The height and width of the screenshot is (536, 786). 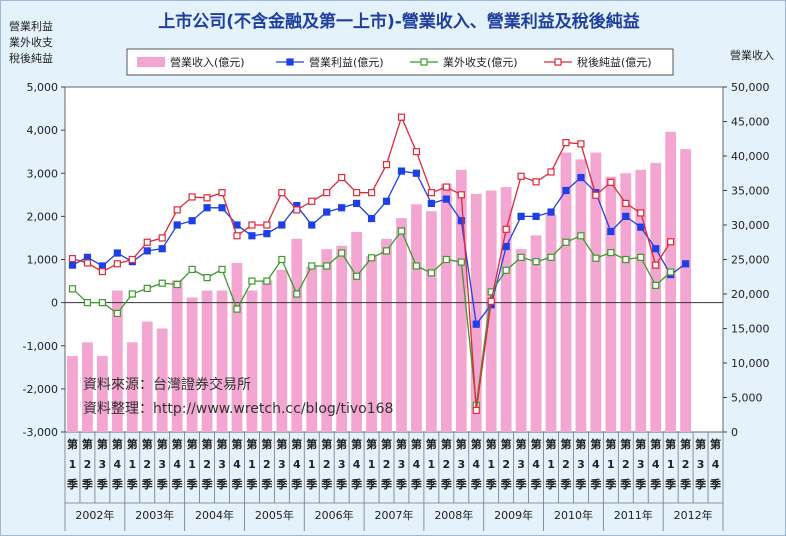 I want to click on left-tick-label: 5,000, so click(x=43, y=87).